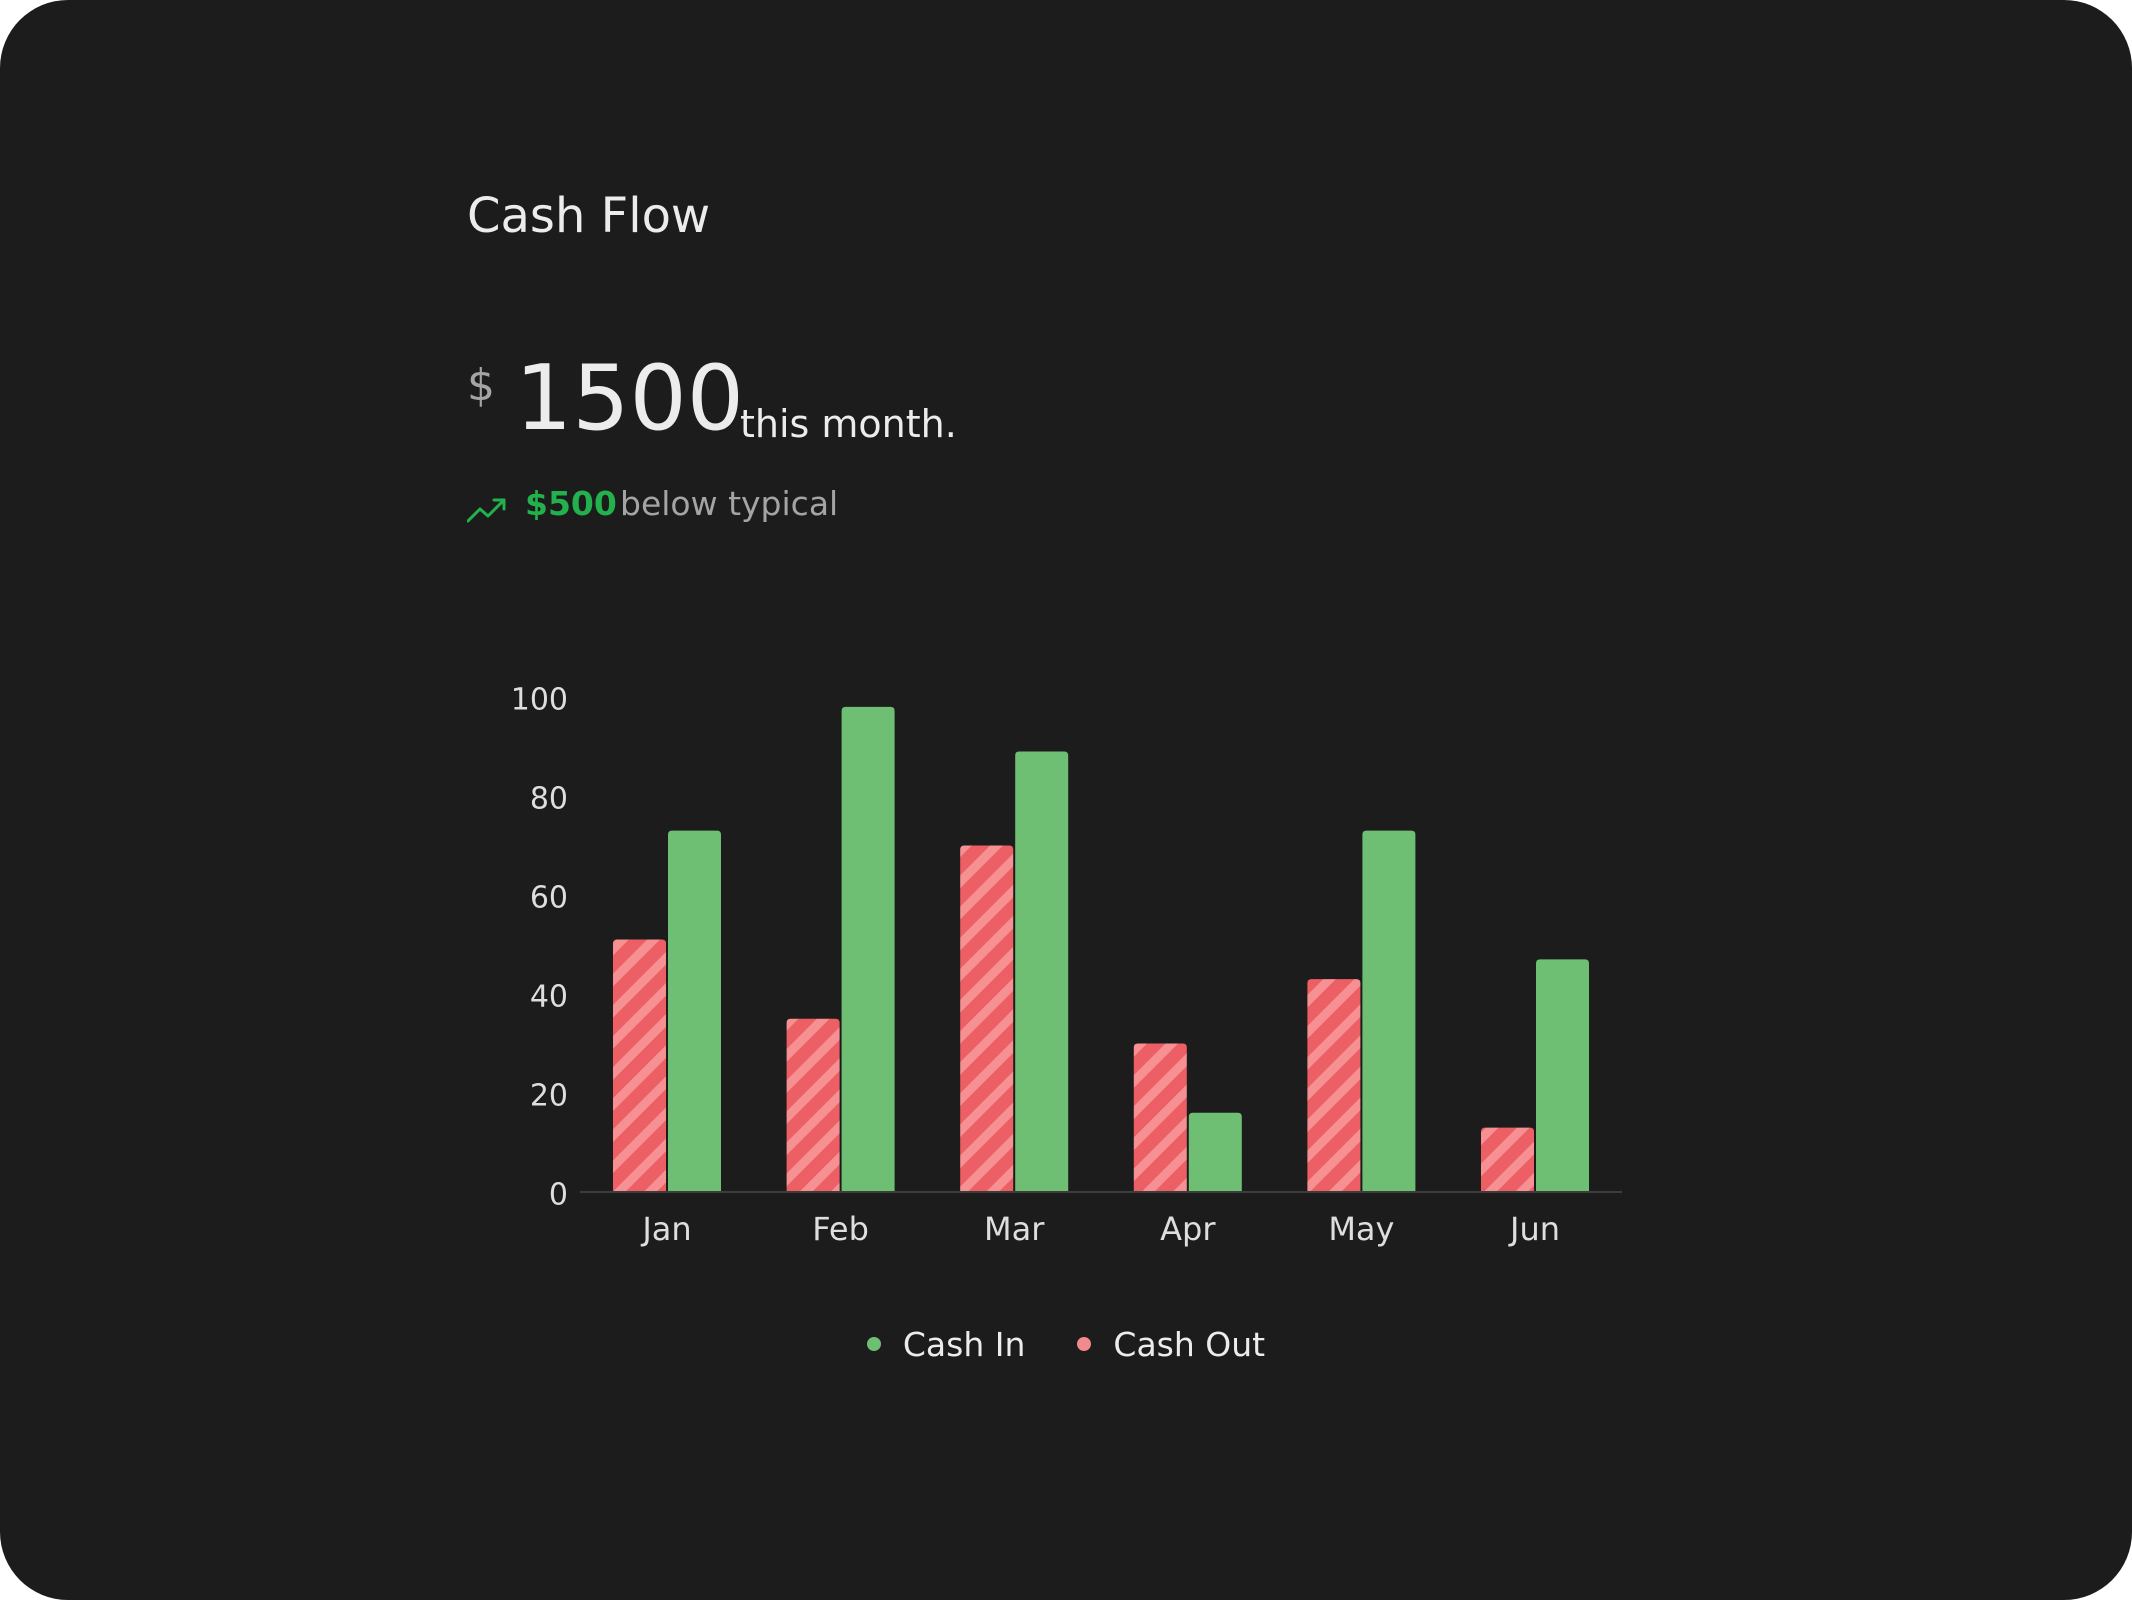 This screenshot has height=1600, width=2132. I want to click on bar-cash-out-jun, so click(1507, 1159).